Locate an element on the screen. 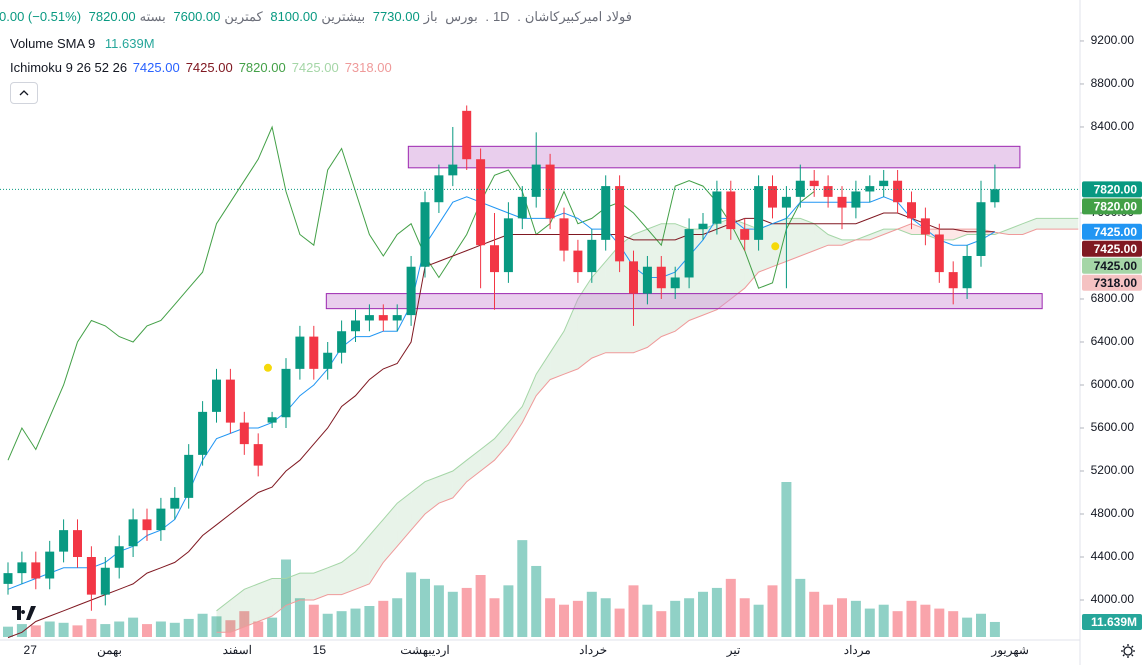 This screenshot has width=1146, height=665. chevron-icon is located at coordinates (24, 93).